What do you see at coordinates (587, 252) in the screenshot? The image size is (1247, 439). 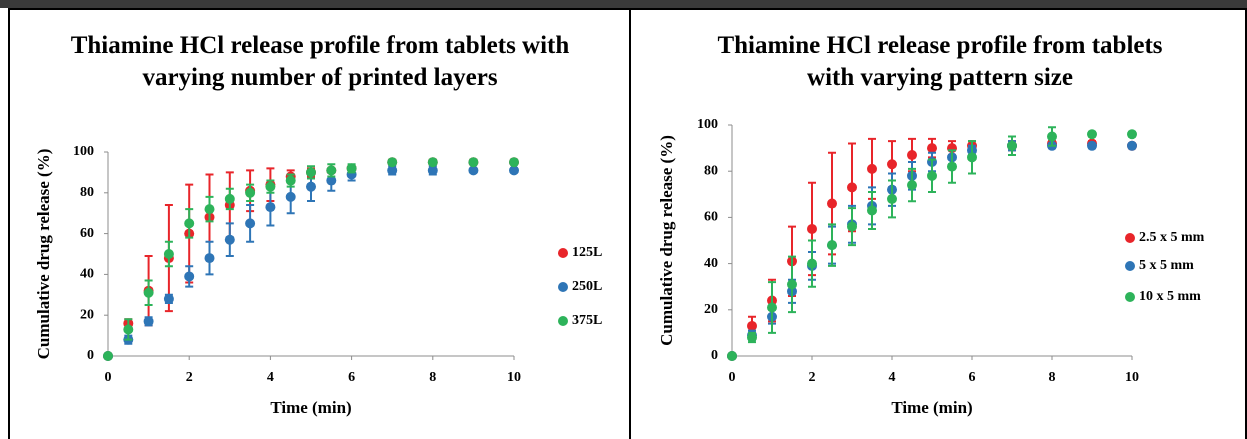 I see `legend-label: 125L` at bounding box center [587, 252].